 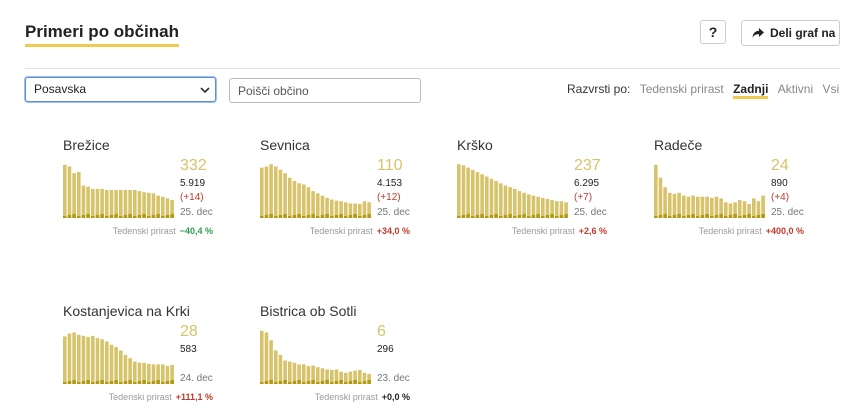 What do you see at coordinates (194, 397) in the screenshot?
I see `weekly-change-value: +111,1 %` at bounding box center [194, 397].